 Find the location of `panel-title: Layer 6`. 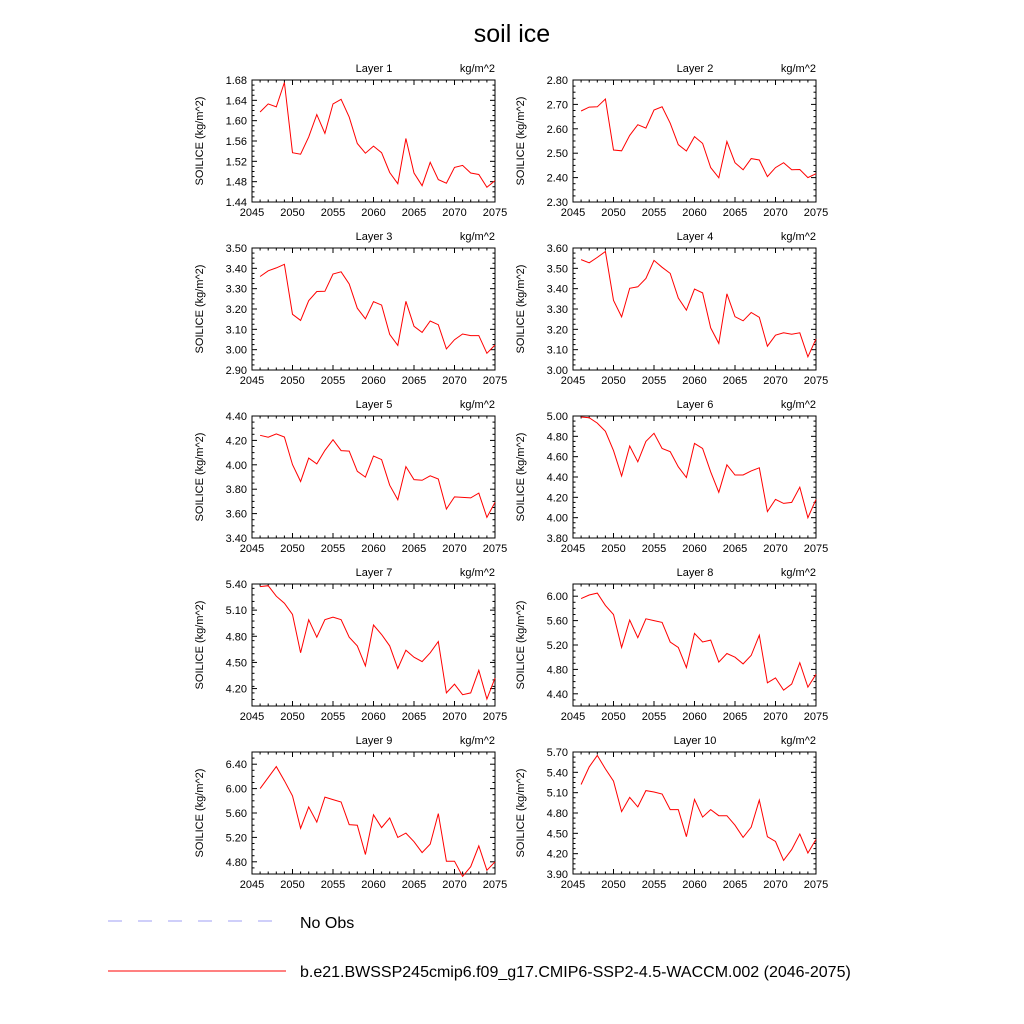

panel-title: Layer 6 is located at coordinates (695, 405).